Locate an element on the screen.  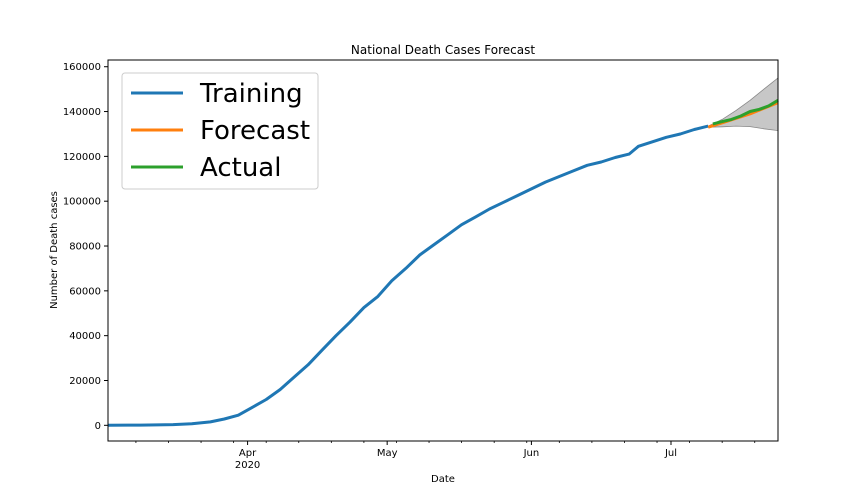
y-tick-label: 140000 is located at coordinates (82, 112).